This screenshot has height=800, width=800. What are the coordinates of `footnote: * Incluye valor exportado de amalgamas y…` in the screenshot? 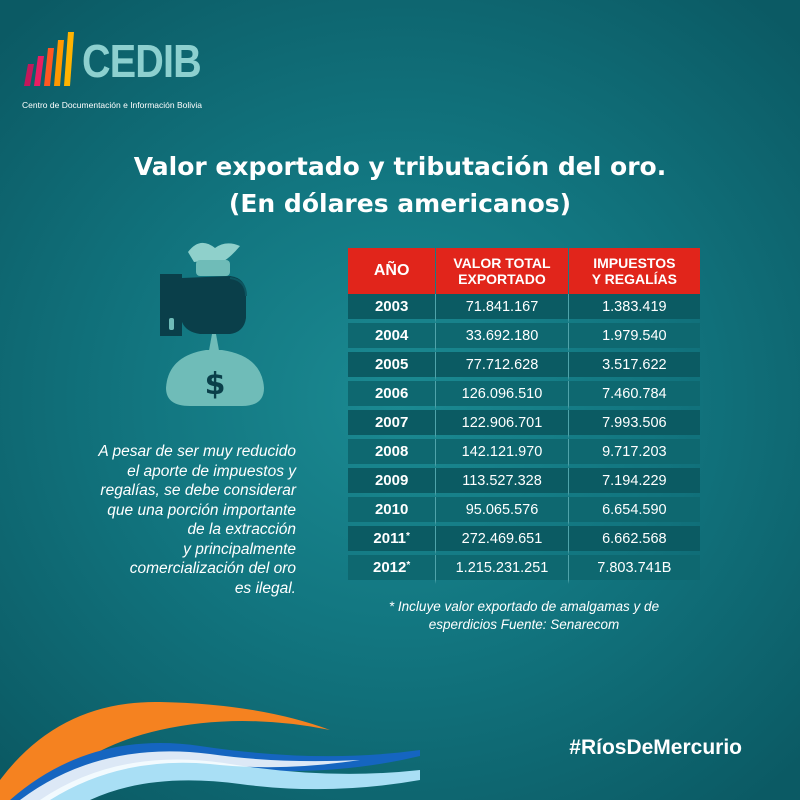 It's located at (524, 616).